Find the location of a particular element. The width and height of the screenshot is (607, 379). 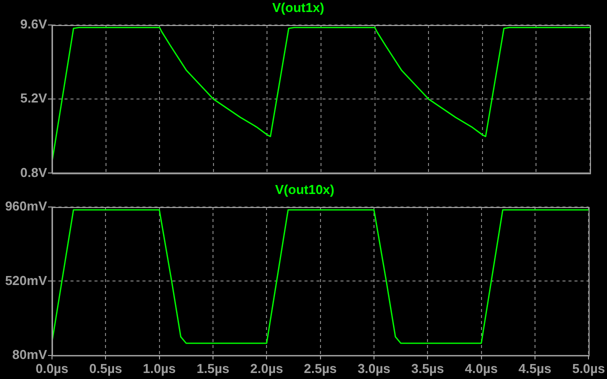

y-tick-label: 960mV is located at coordinates (26, 206).